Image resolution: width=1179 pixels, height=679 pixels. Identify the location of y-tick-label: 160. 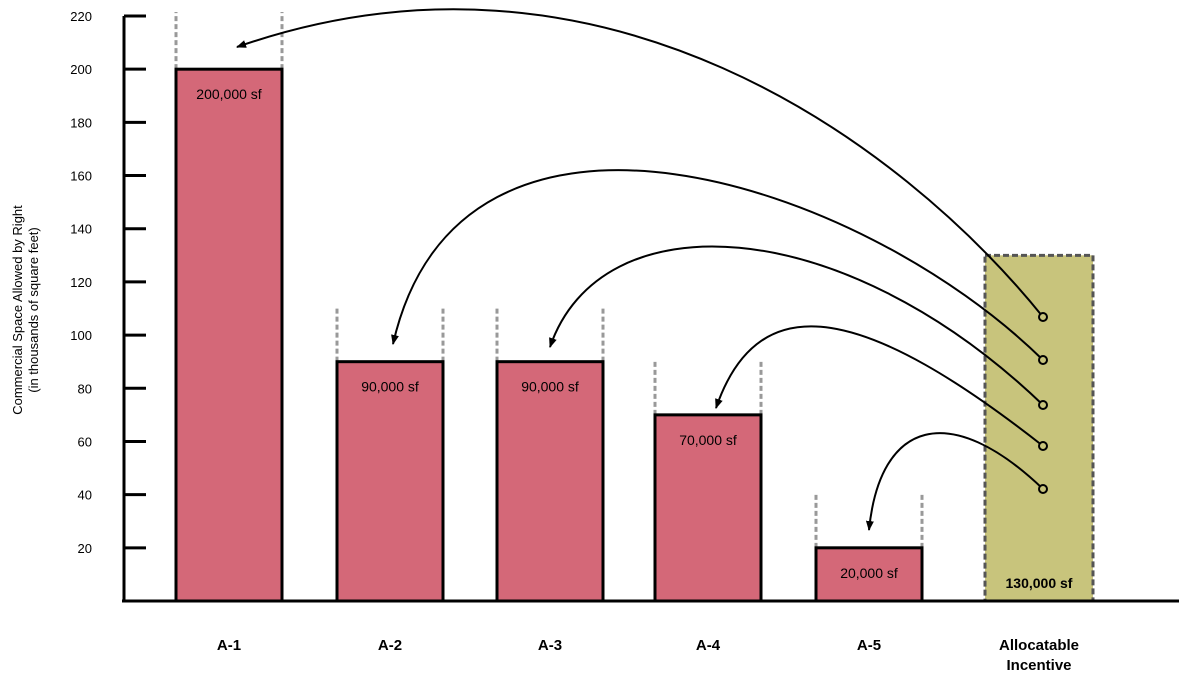
(81, 176).